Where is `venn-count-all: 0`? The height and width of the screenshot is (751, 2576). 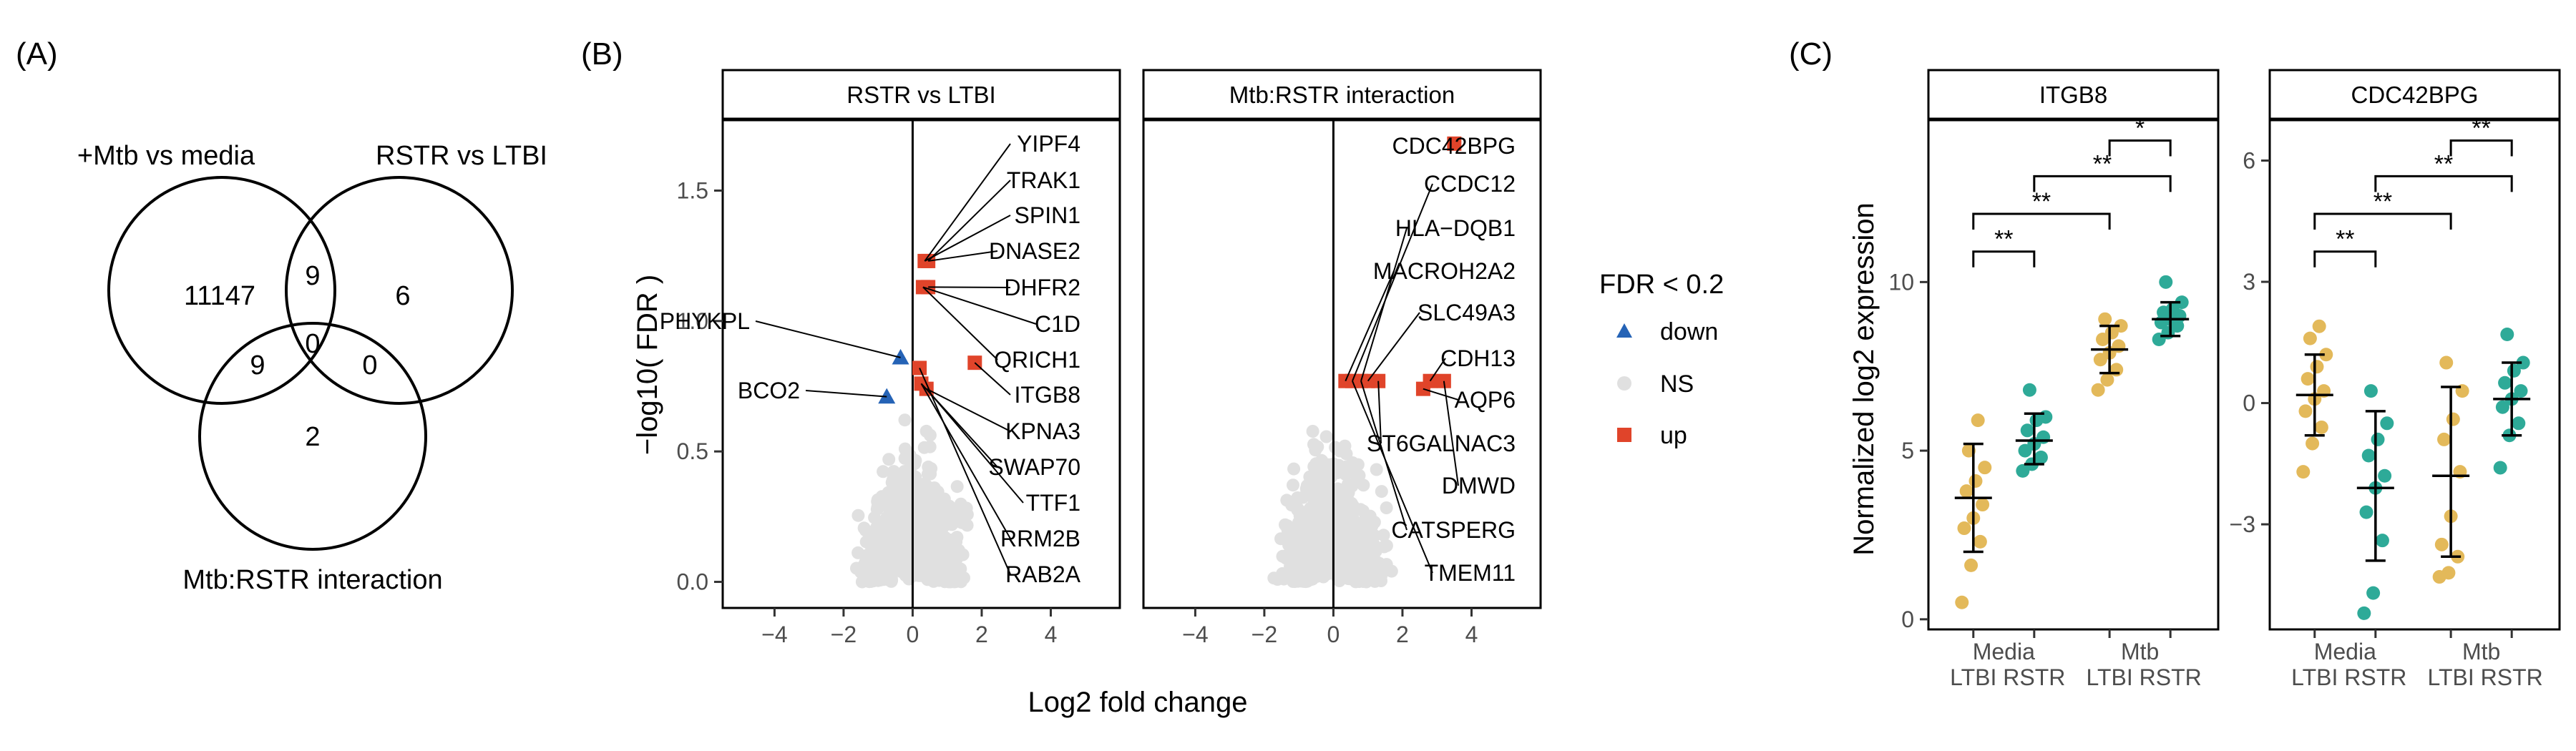 venn-count-all: 0 is located at coordinates (312, 344).